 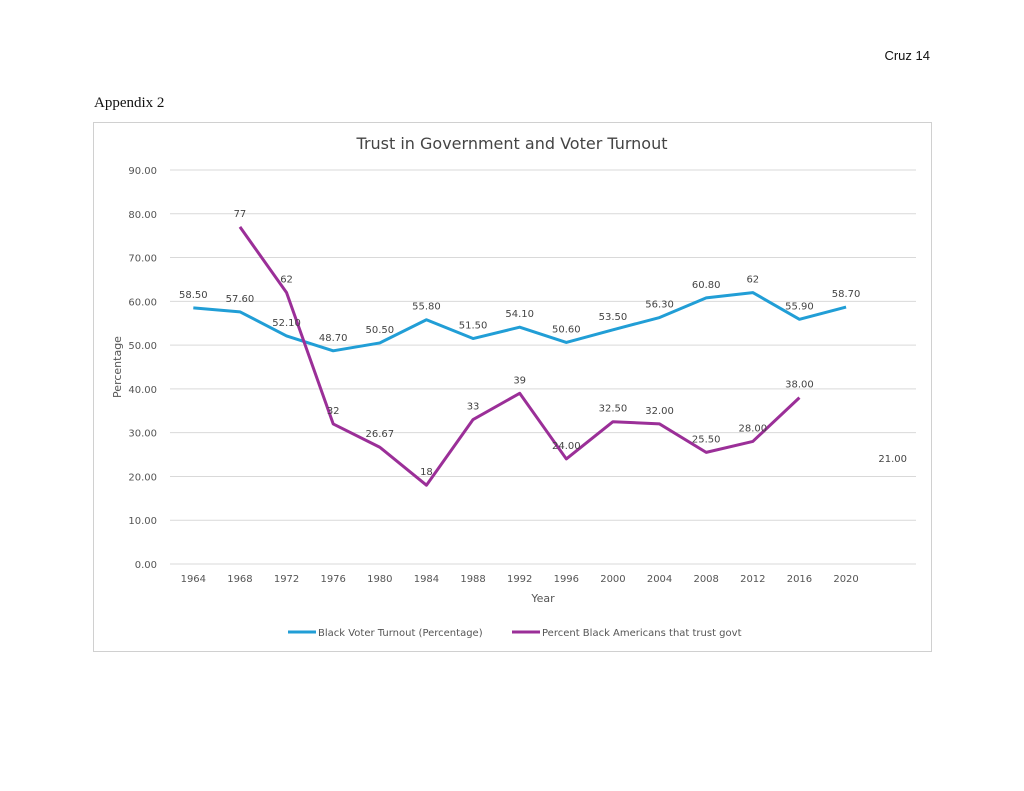 What do you see at coordinates (142, 390) in the screenshot?
I see `y-tick-label: 40.00` at bounding box center [142, 390].